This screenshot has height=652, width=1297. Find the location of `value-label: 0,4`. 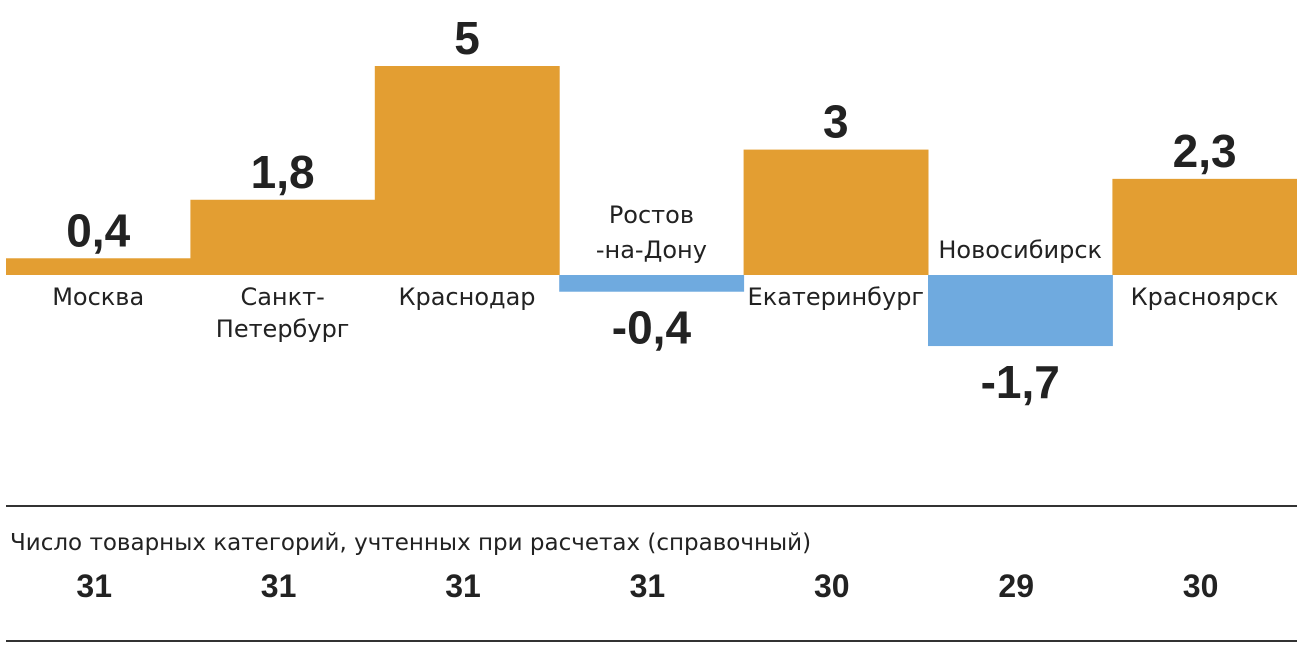

value-label: 0,4 is located at coordinates (98, 230).